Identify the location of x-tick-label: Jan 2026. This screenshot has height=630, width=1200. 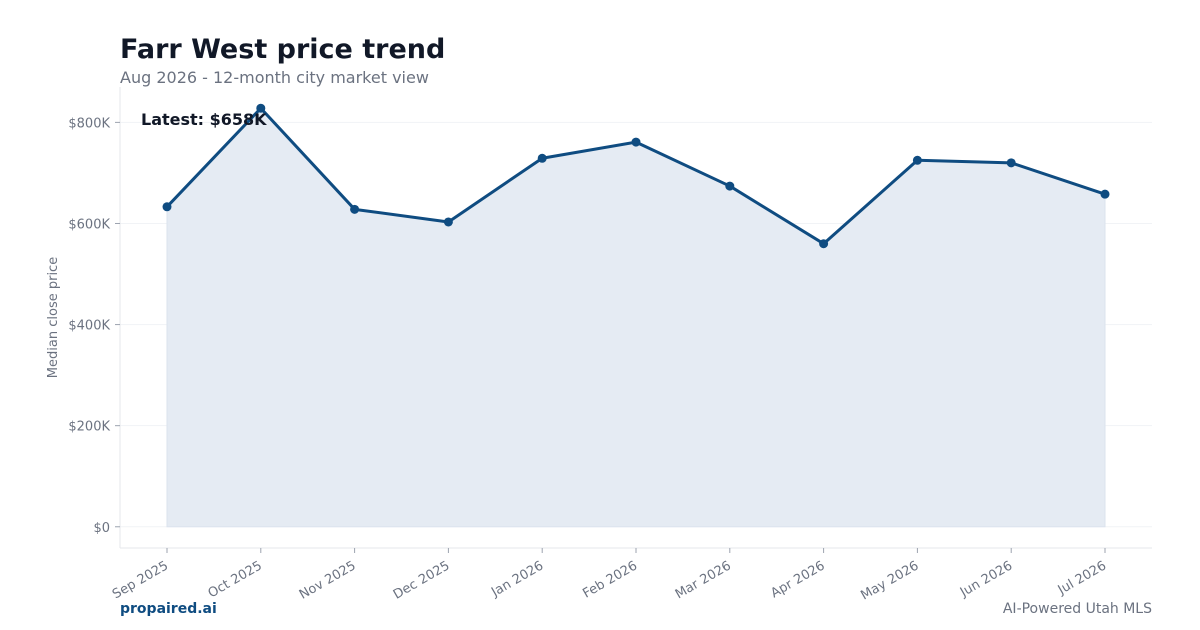
(517, 579).